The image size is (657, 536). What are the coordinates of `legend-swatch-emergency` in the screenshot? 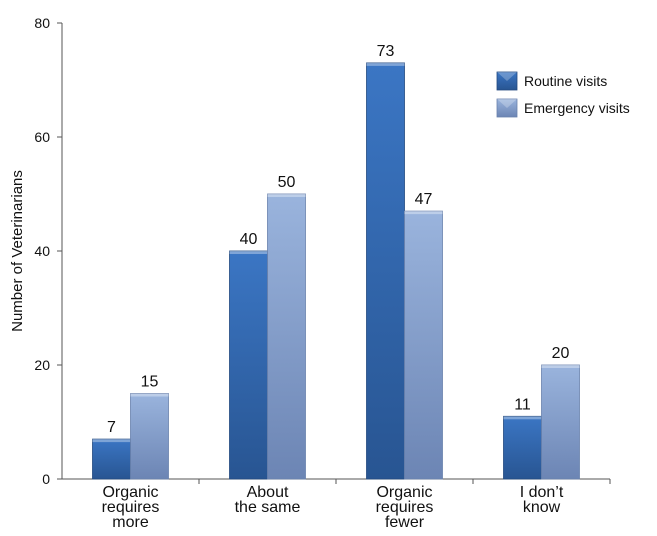 It's located at (507, 108).